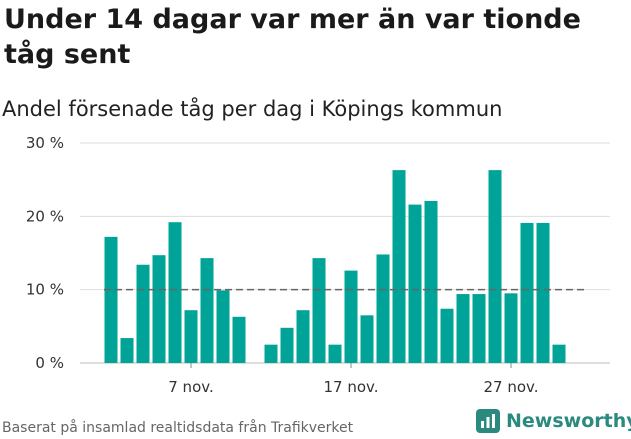  I want to click on brand-logo: Newsworthy, so click(553, 421).